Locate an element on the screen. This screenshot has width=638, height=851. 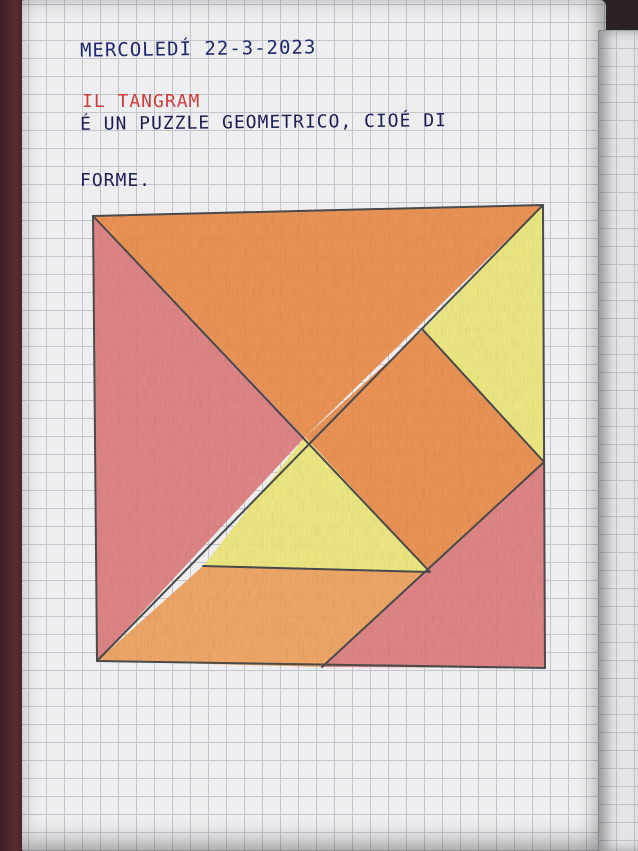
small-triangle-center is located at coordinates (316, 504).